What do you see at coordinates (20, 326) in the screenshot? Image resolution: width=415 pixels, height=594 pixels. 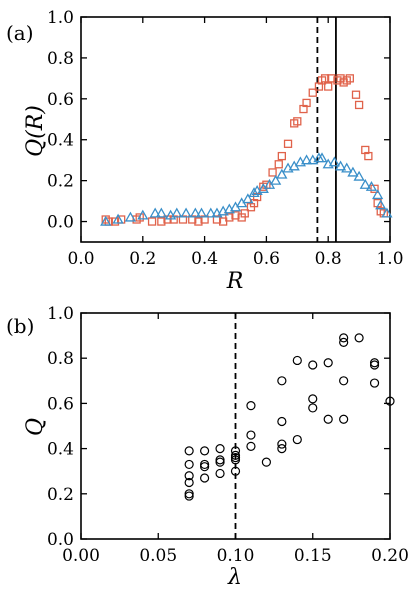 I see `panel-b-label: (b)` at bounding box center [20, 326].